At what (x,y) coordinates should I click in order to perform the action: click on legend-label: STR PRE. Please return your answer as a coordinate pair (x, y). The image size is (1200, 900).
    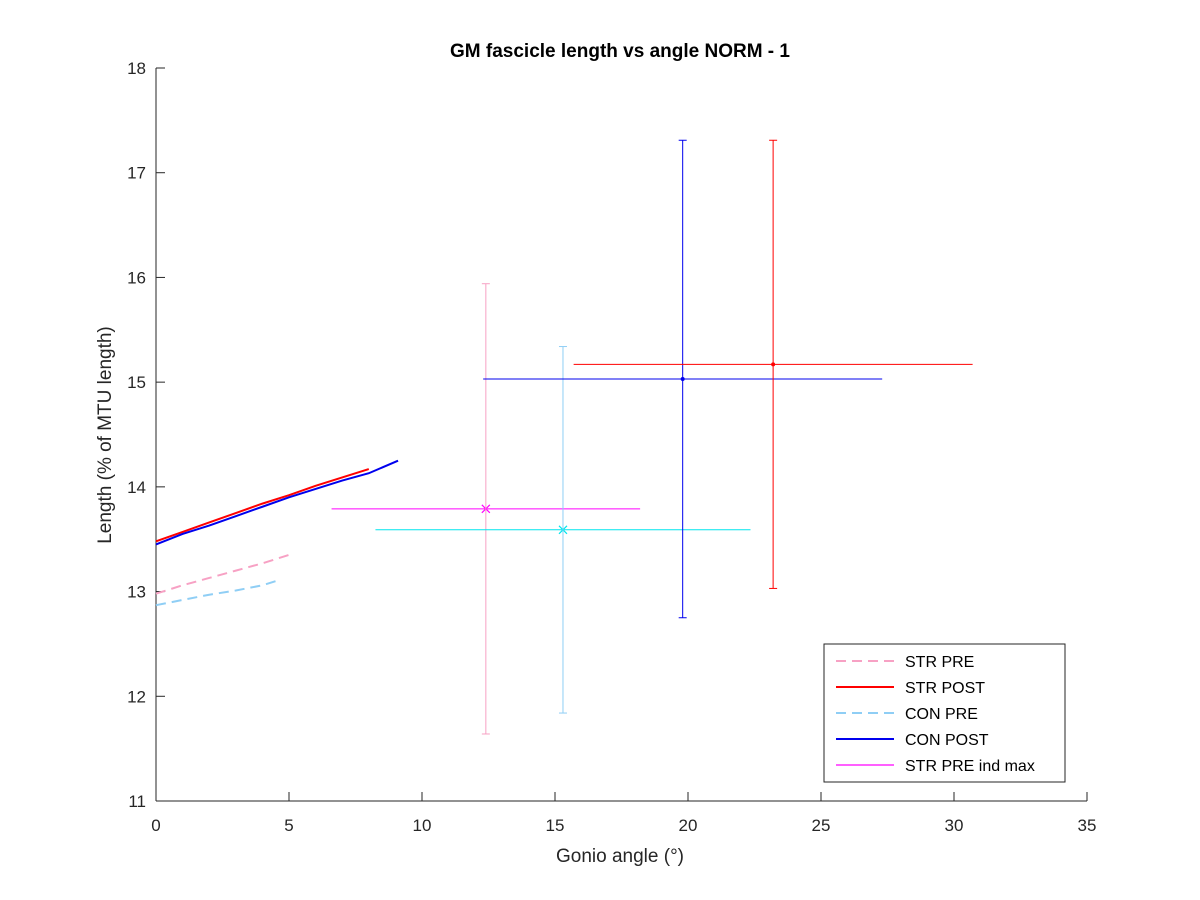
    Looking at the image, I should click on (939, 662).